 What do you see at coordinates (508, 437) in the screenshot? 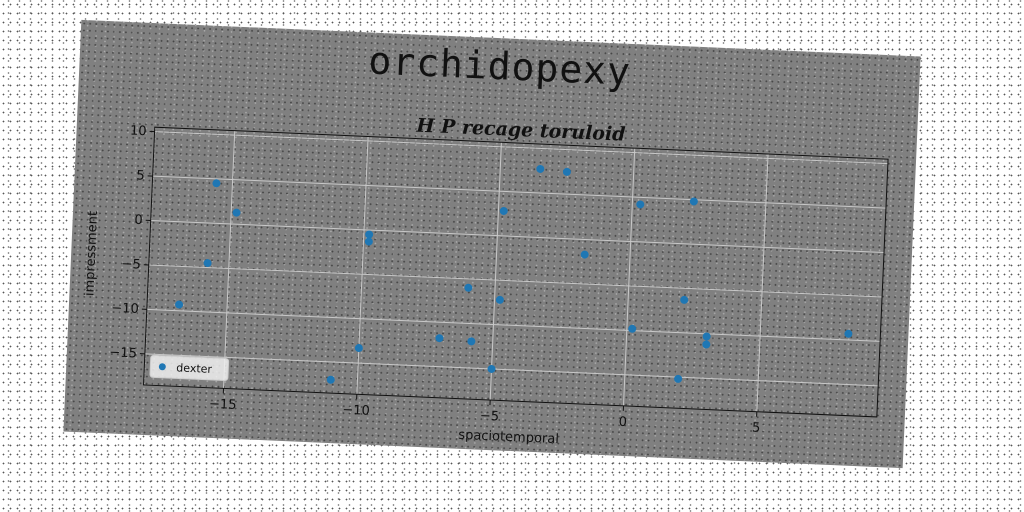
I see `x-axis-label: spaciotemporal` at bounding box center [508, 437].